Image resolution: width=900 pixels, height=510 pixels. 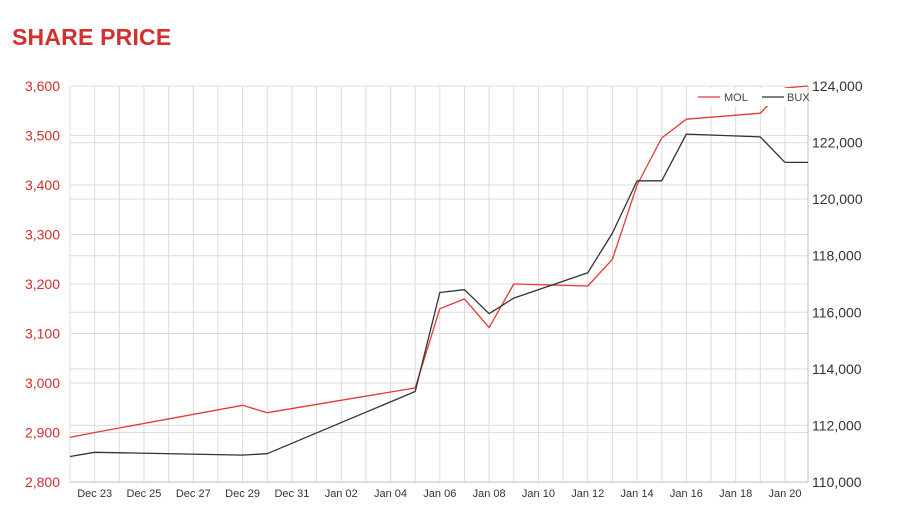 I want to click on y-left-tick-label: 2,800, so click(x=42, y=482).